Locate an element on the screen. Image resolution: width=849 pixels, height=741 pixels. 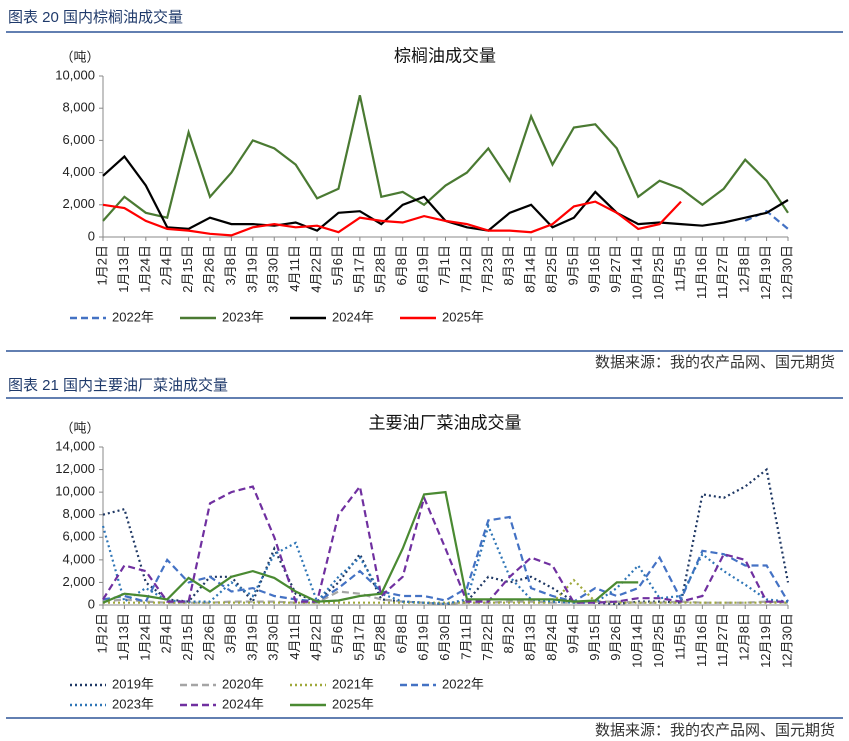
y-axis-unit: （吨） is located at coordinates (79, 56).